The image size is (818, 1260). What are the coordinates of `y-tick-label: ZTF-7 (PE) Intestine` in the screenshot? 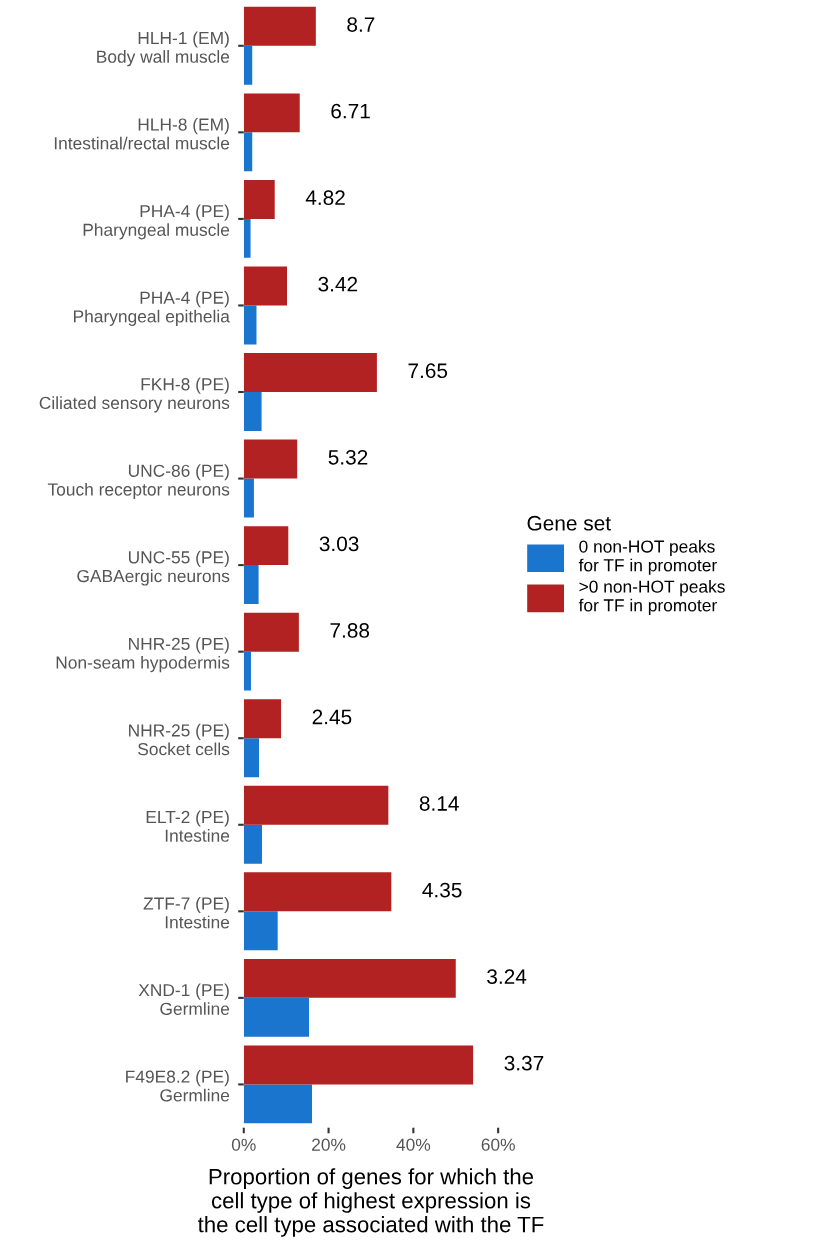 It's located at (186, 912).